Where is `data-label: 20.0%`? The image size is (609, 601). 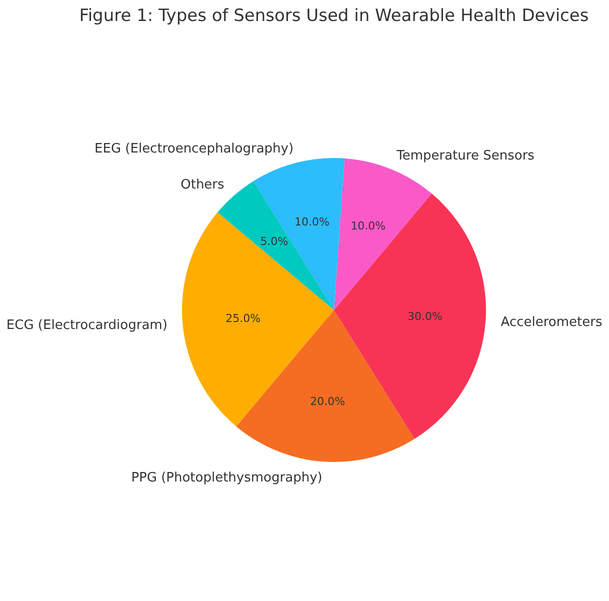
data-label: 20.0% is located at coordinates (328, 401).